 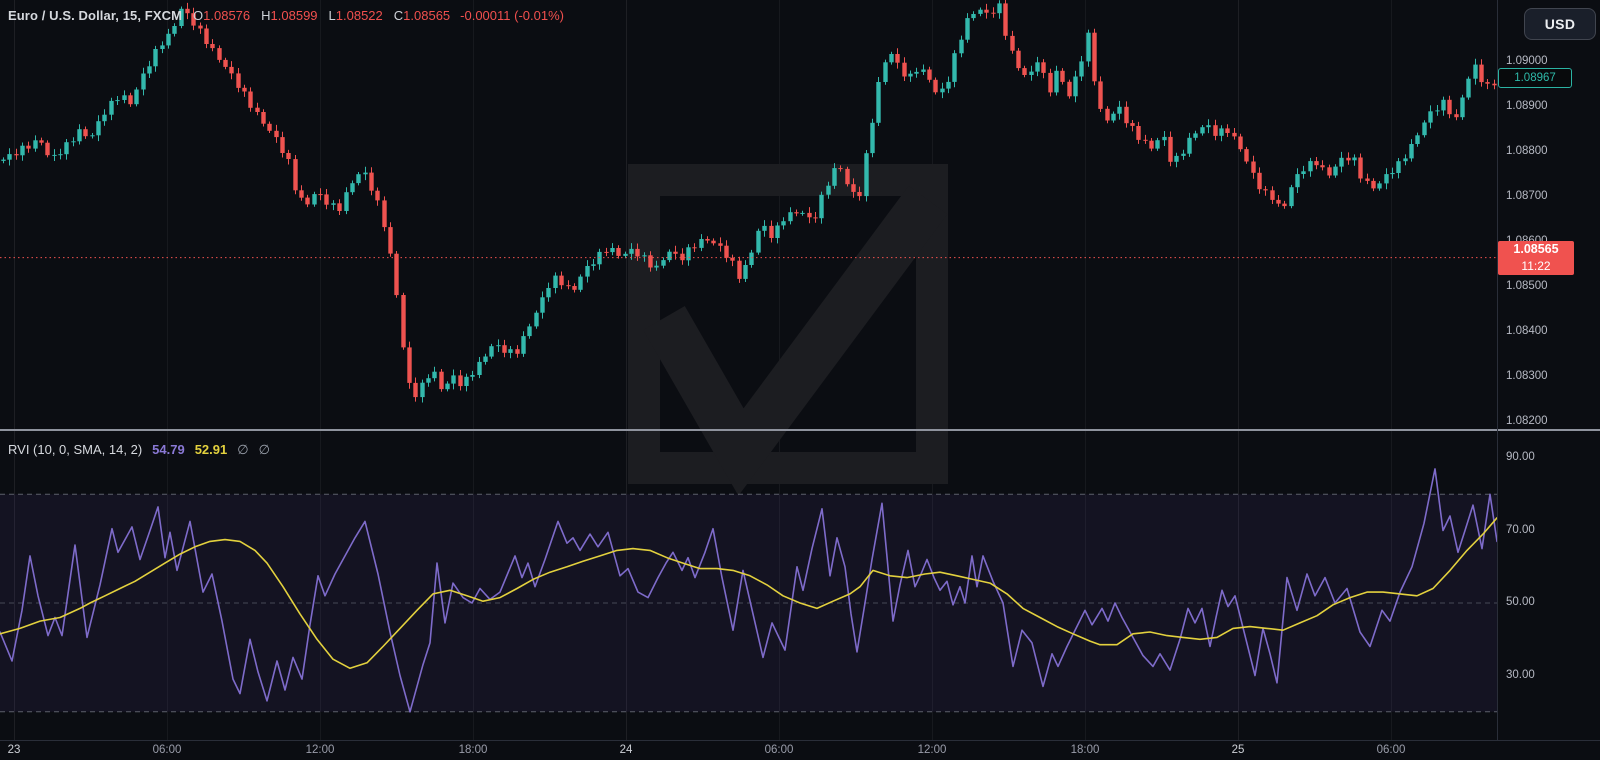 I want to click on time-axis-label: 12:00, so click(x=932, y=750).